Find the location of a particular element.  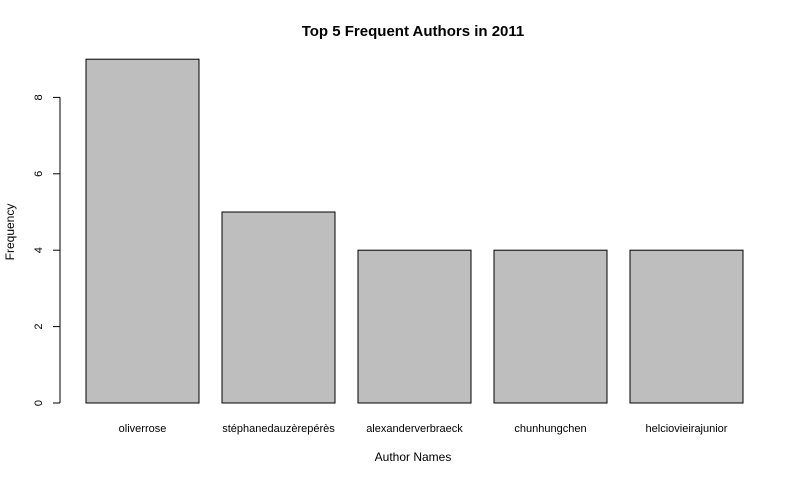

chart-title: Top 5 Frequent Authors in 2011 is located at coordinates (413, 31).